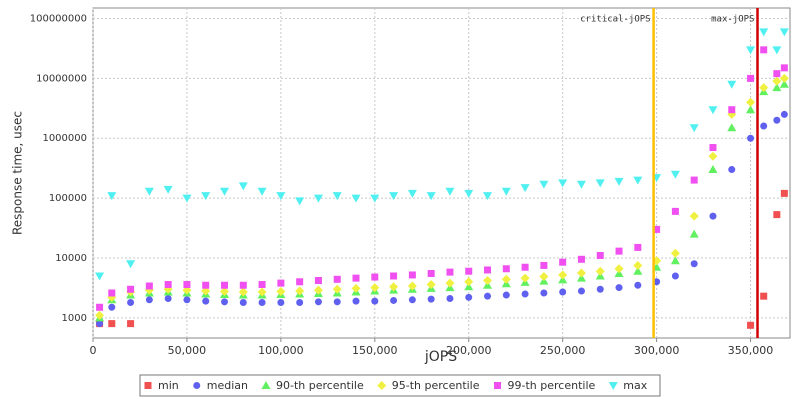 This screenshot has height=400, width=800. What do you see at coordinates (498, 385) in the screenshot?
I see `legend-marker` at bounding box center [498, 385].